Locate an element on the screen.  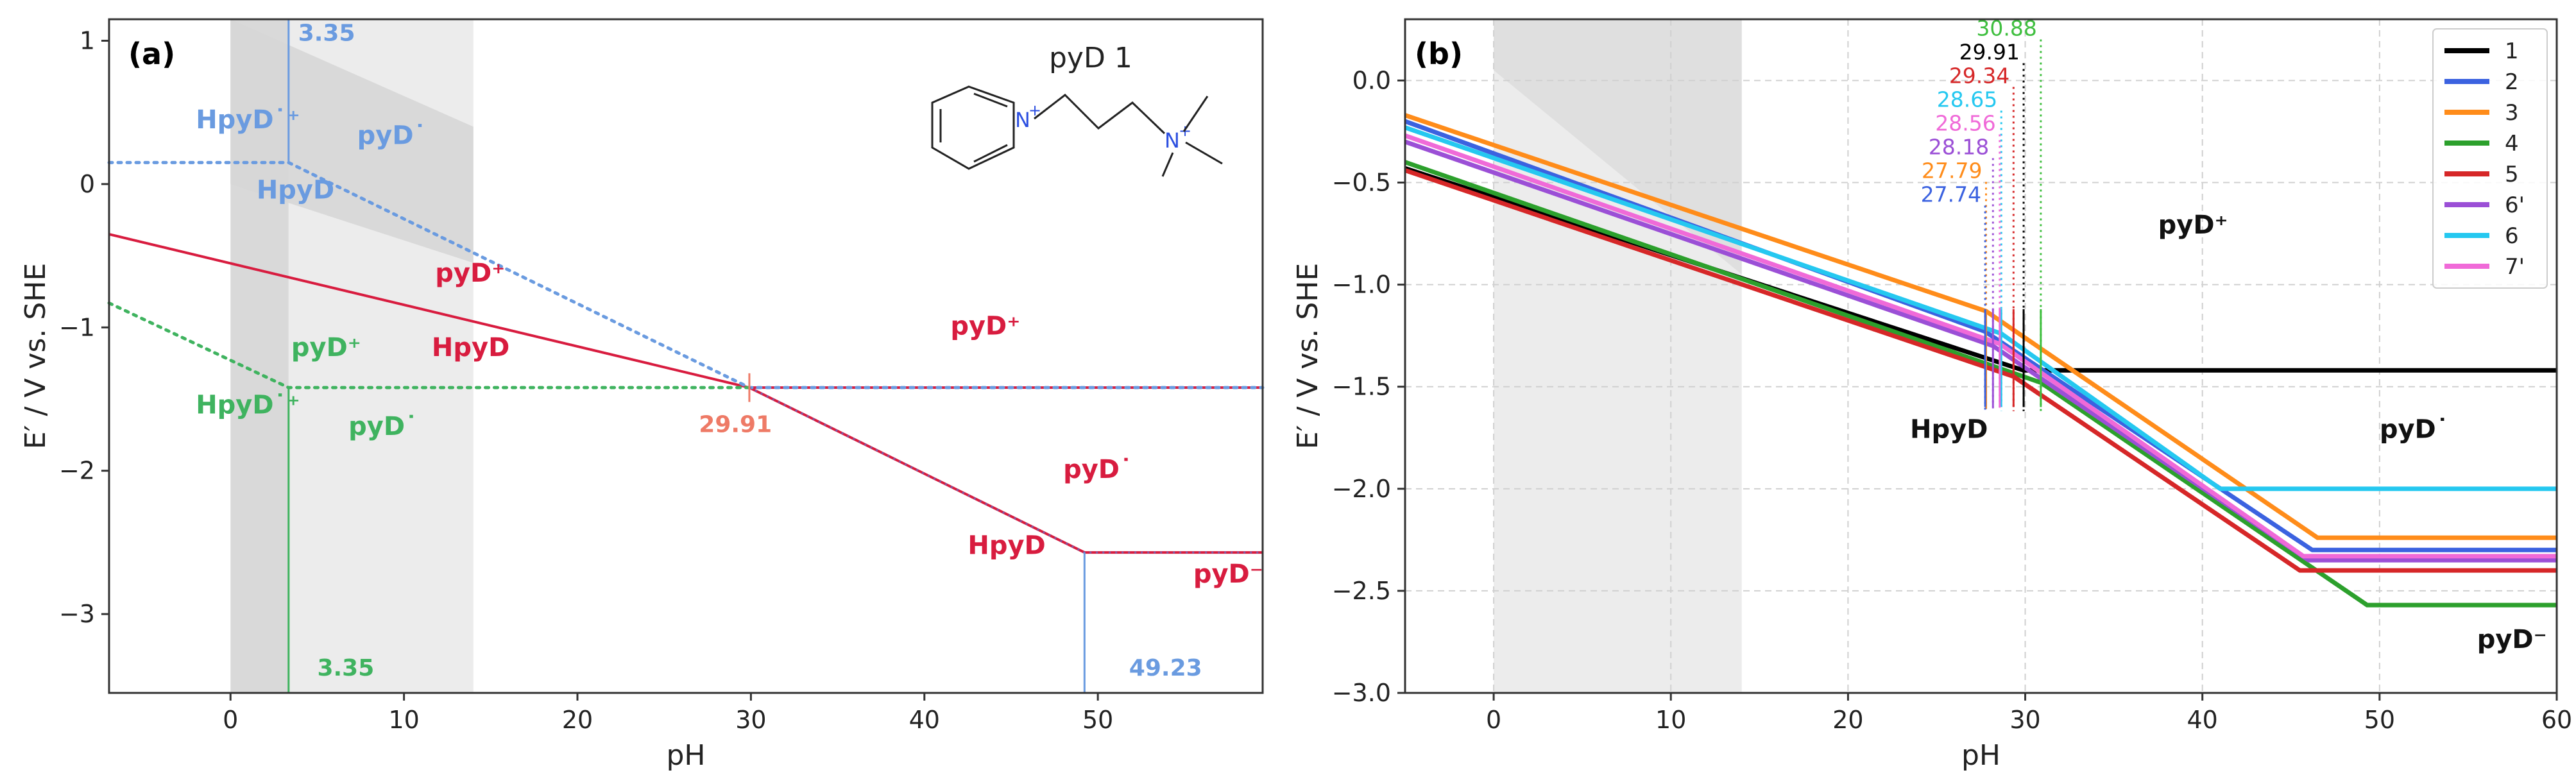
b-legend-label: 6' is located at coordinates (2515, 205).